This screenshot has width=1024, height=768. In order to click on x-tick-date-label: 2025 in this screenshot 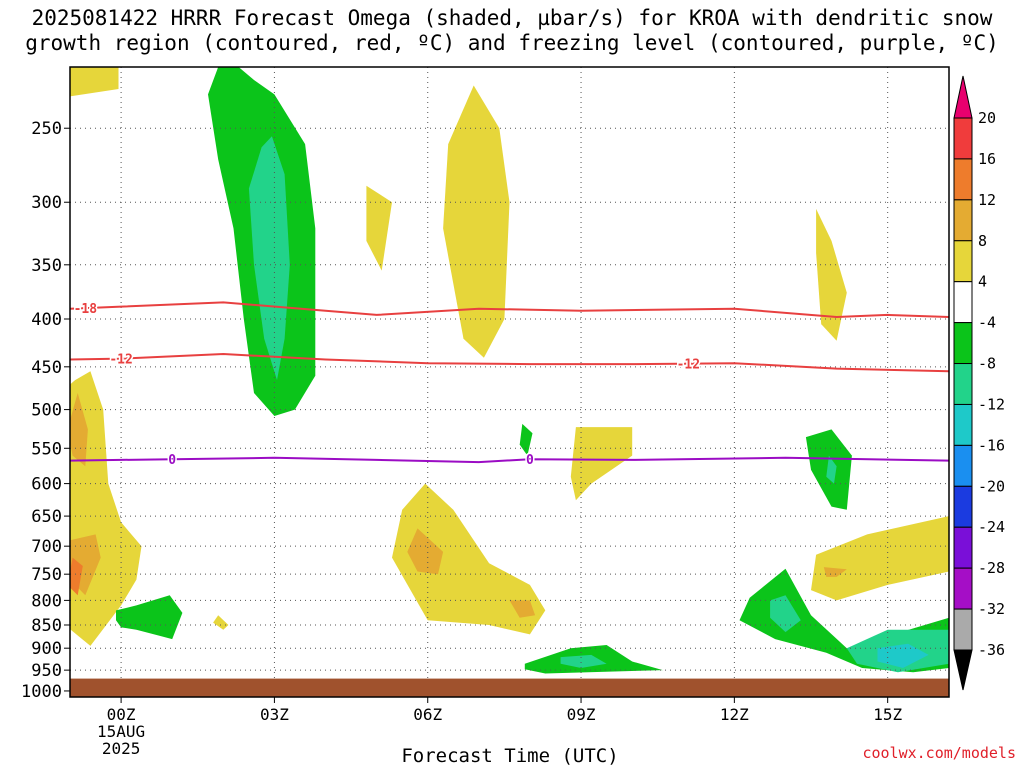, I will do `click(121, 748)`.